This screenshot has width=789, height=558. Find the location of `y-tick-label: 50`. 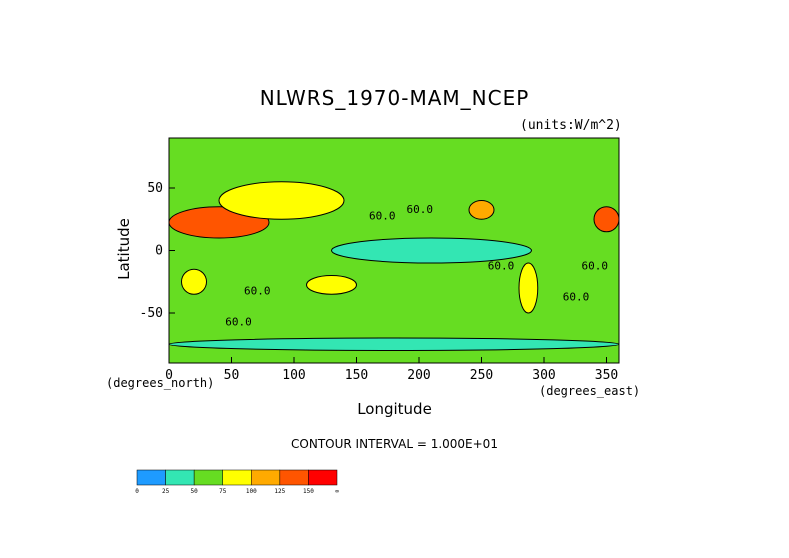

y-tick-label: 50 is located at coordinates (155, 188).